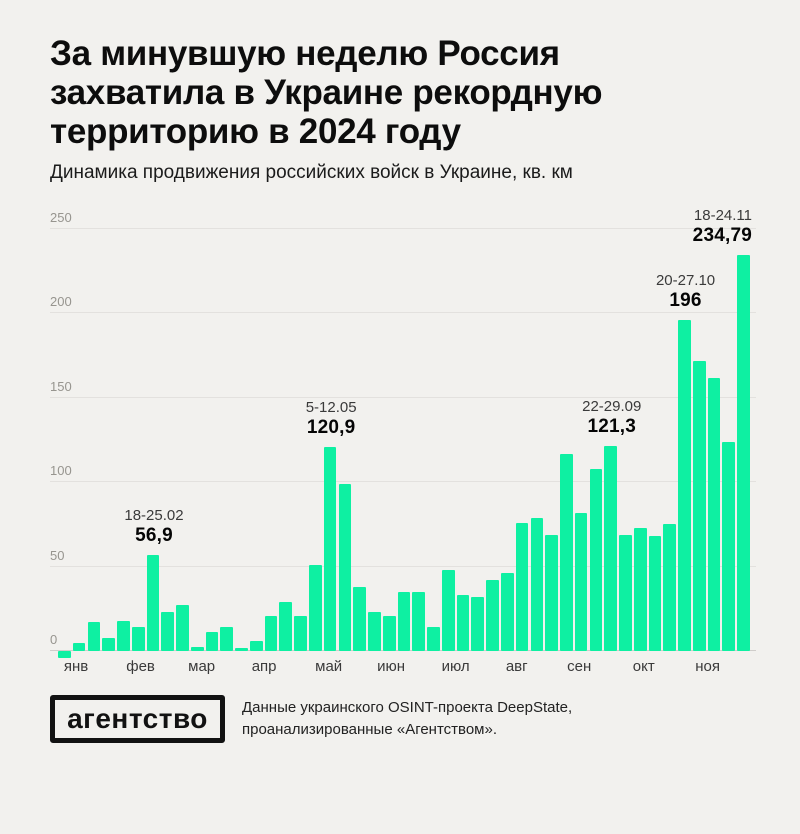  Describe the element at coordinates (54, 639) in the screenshot. I see `y-tick-label-0: 0` at that location.